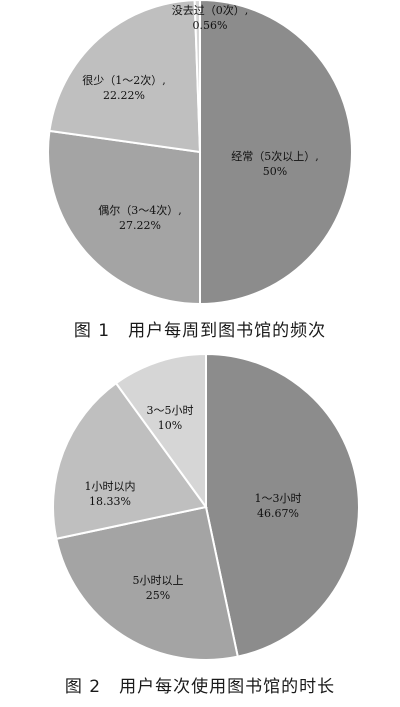 This screenshot has width=400, height=707. I want to click on slice-value-label: 18.33%, so click(110, 501).